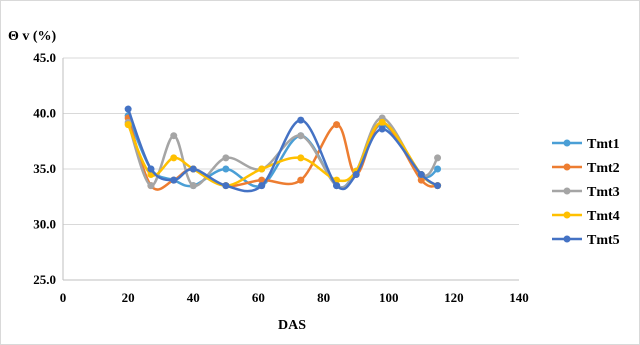 The image size is (640, 345). What do you see at coordinates (292, 325) in the screenshot?
I see `x-axis-title: DAS` at bounding box center [292, 325].